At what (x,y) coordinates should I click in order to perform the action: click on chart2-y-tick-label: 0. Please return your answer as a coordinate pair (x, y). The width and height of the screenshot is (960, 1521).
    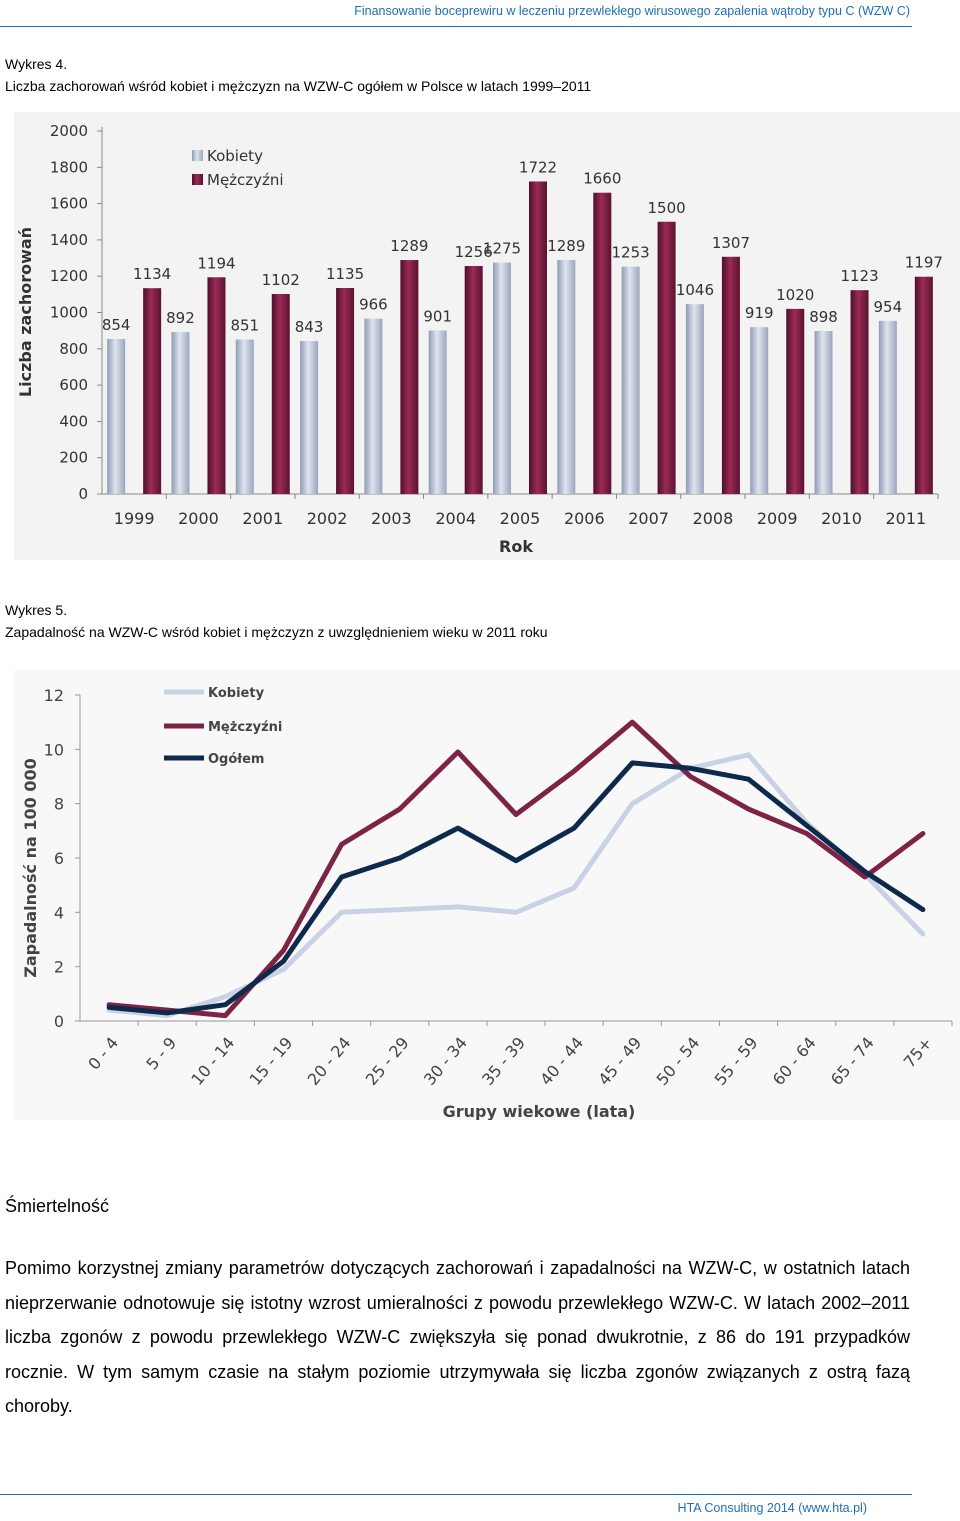
    Looking at the image, I should click on (59, 1021).